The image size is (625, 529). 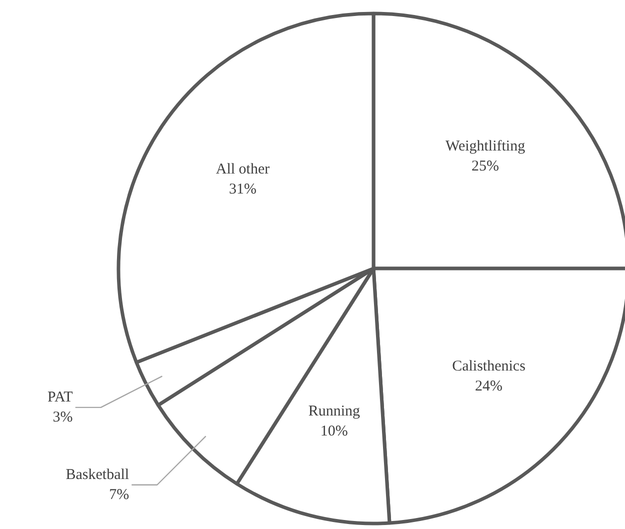 I want to click on data-label: 31%, so click(x=242, y=190).